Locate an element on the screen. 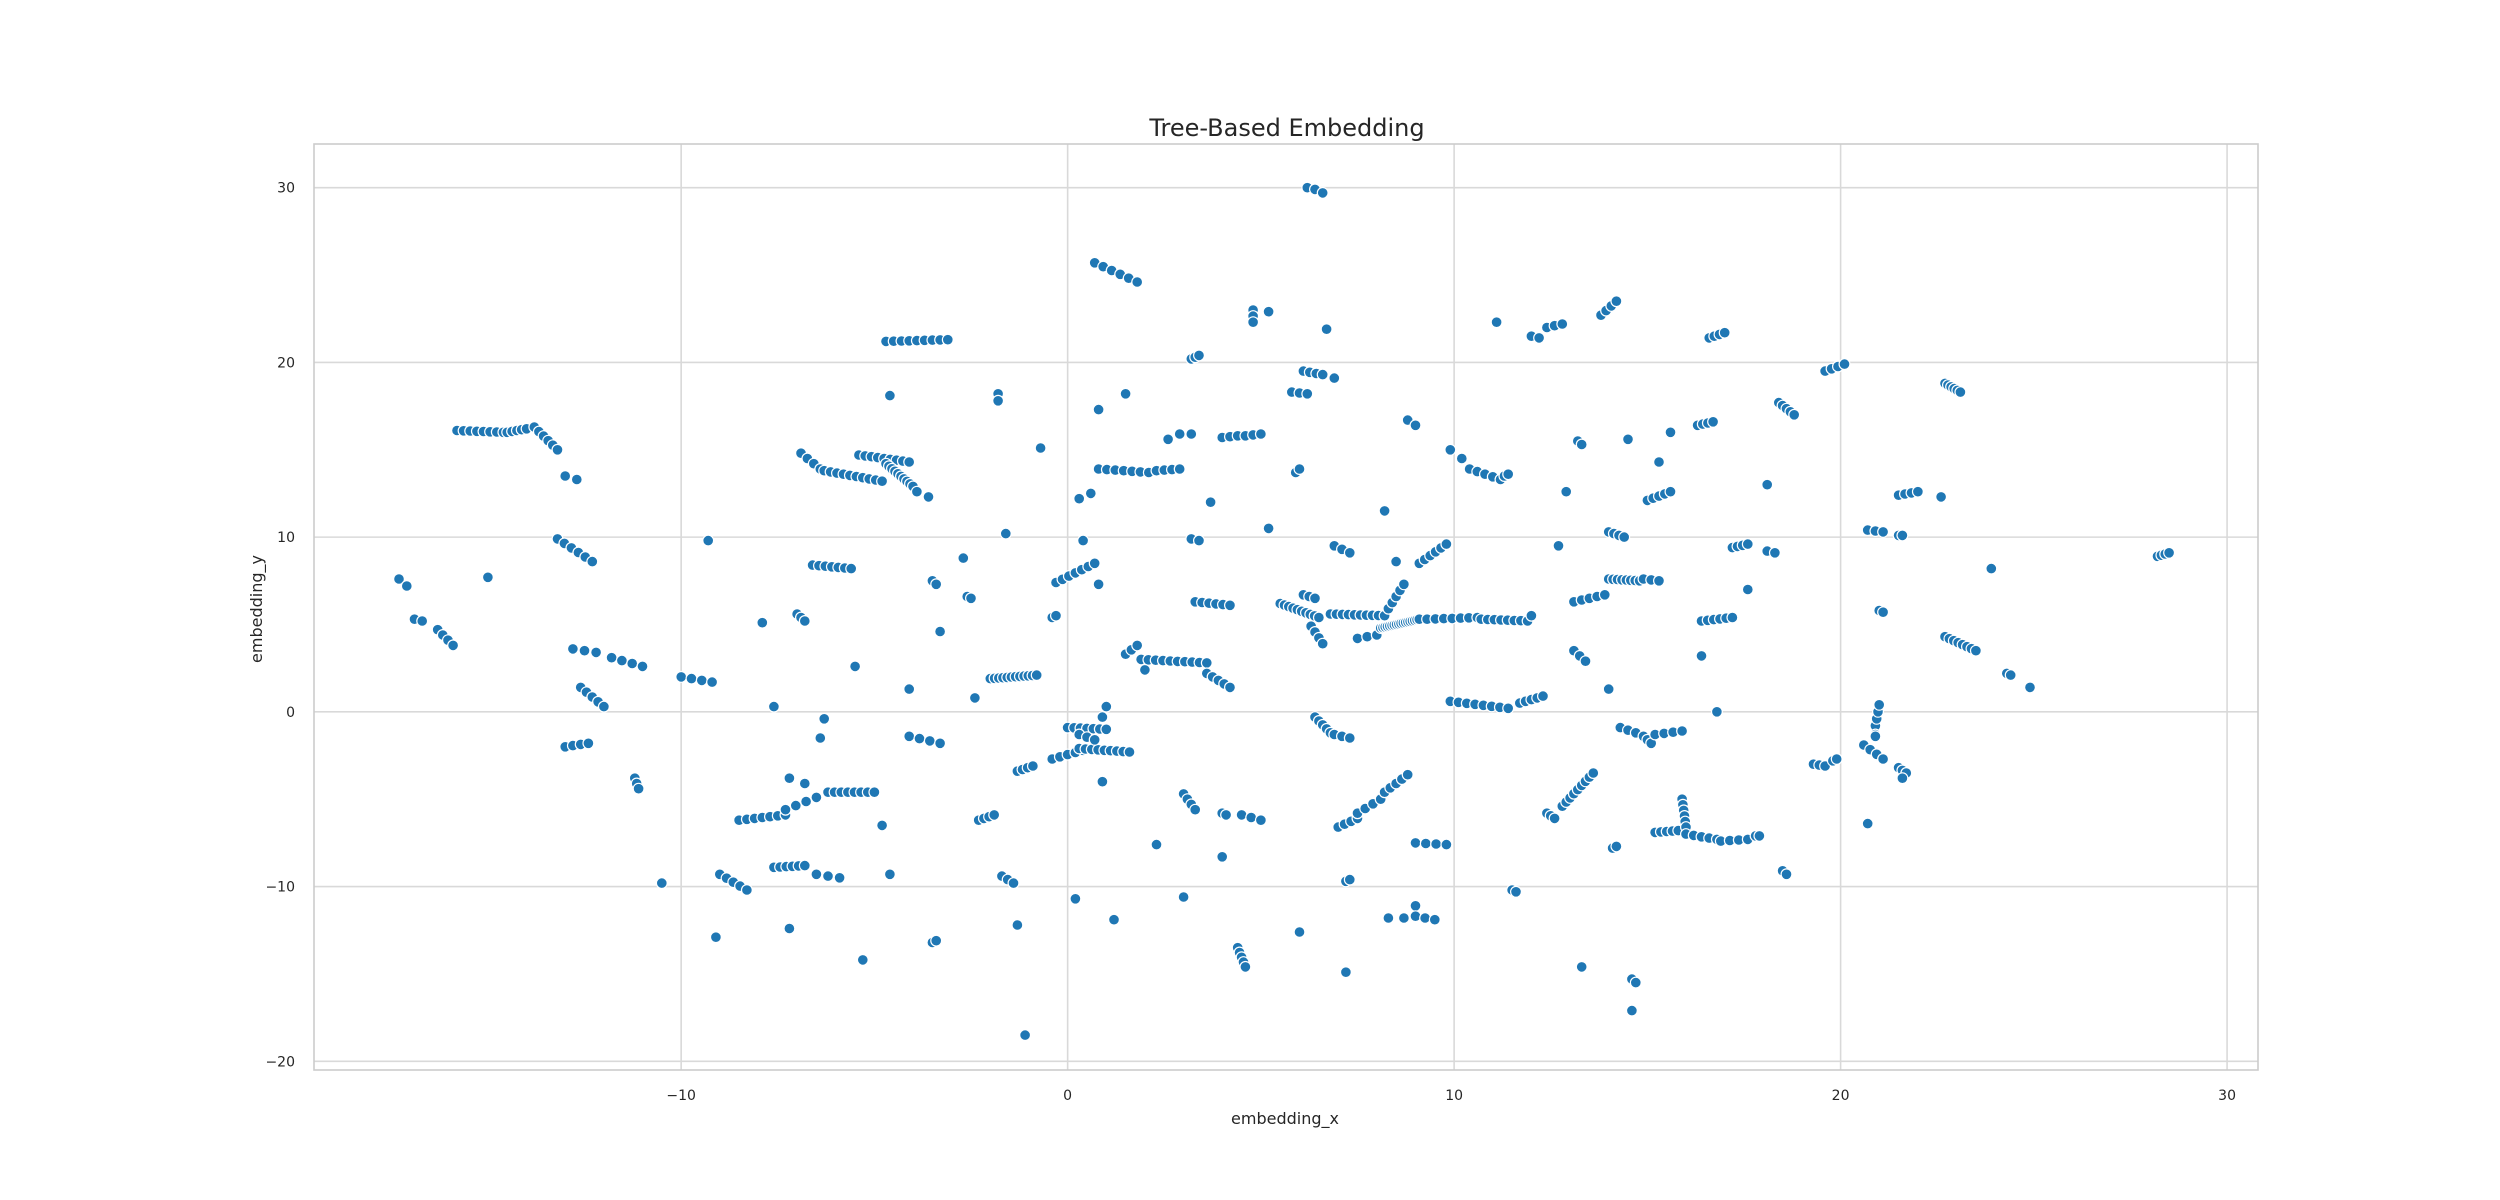 The width and height of the screenshot is (2500, 1200). y-axis-label: embedding_y is located at coordinates (257, 609).